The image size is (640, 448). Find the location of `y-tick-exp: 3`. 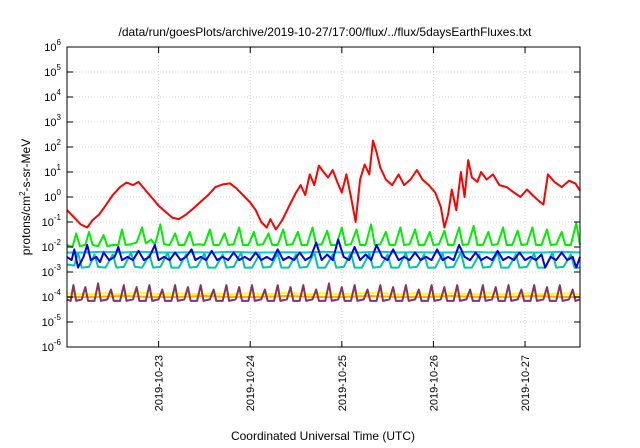

y-tick-exp: 3 is located at coordinates (59, 117).